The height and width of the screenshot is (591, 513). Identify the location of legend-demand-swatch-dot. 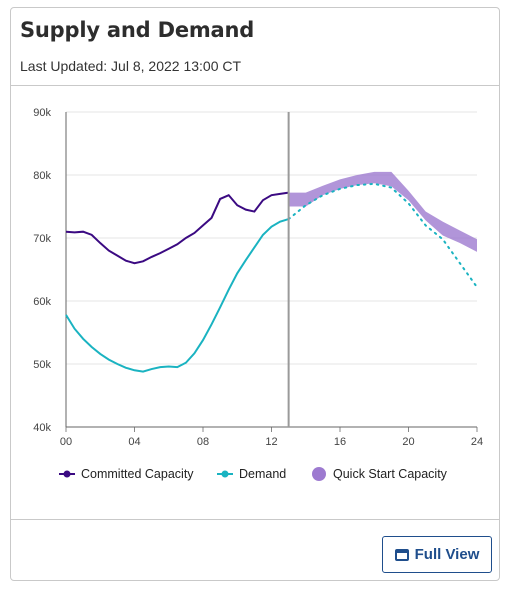
(225, 474).